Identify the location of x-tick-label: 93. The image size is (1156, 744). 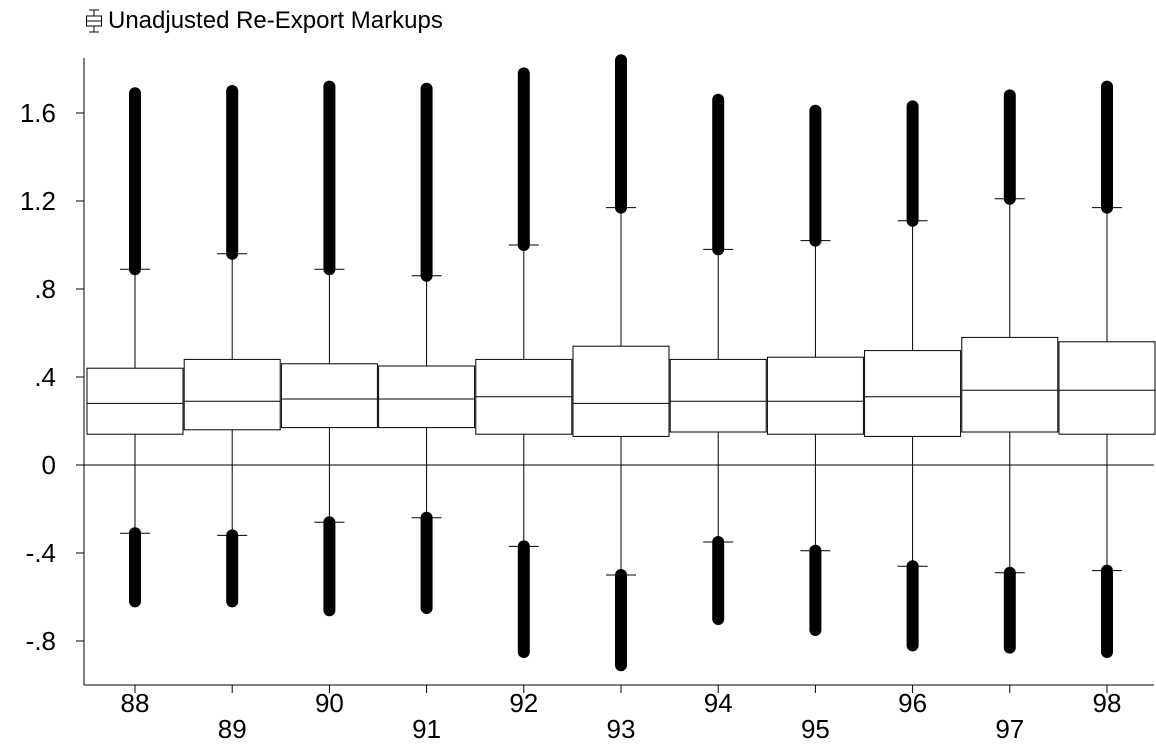
(621, 729).